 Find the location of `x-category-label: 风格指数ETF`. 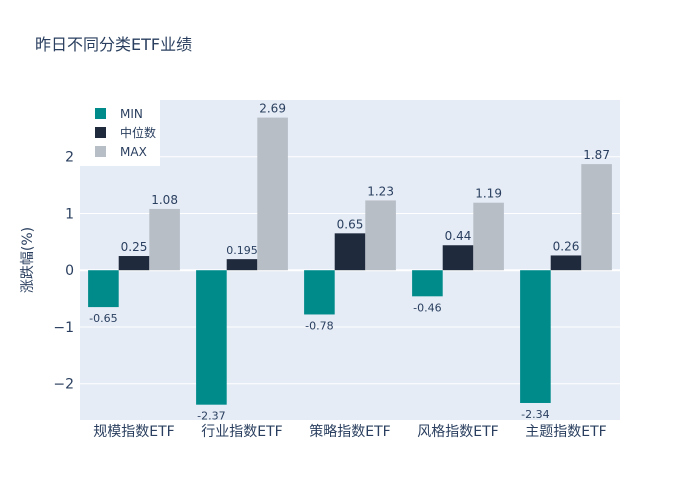

x-category-label: 风格指数ETF is located at coordinates (457, 432).